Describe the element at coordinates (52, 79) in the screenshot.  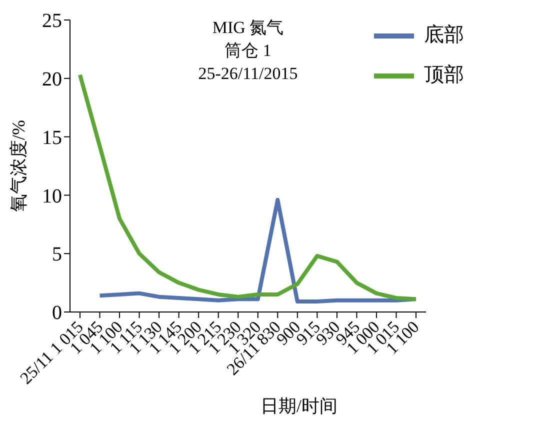
I see `y-tick-label: 20` at that location.